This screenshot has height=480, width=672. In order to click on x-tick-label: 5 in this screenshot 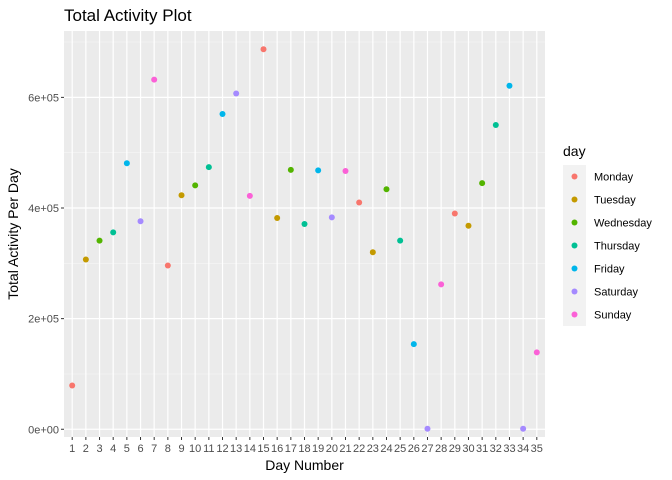, I will do `click(127, 449)`.